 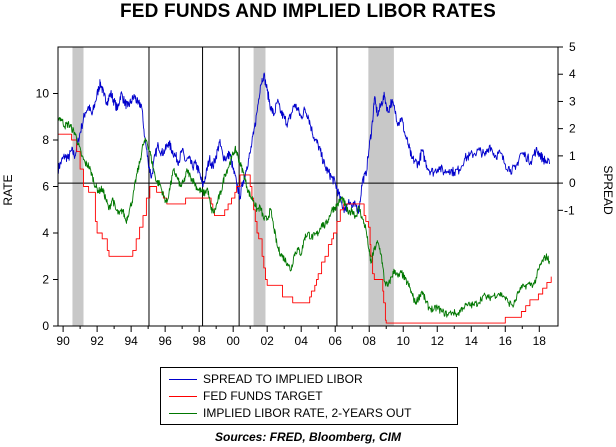 I want to click on legend-item-spread: SPREAD TO IMPLIED LIBOR, so click(x=266, y=379).